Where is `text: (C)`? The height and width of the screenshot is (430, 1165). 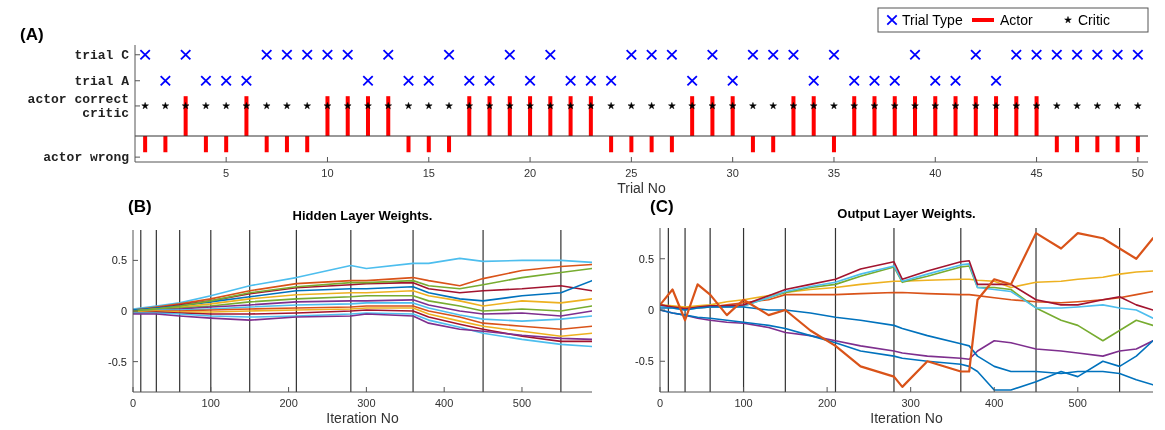 text: (C) is located at coordinates (662, 206).